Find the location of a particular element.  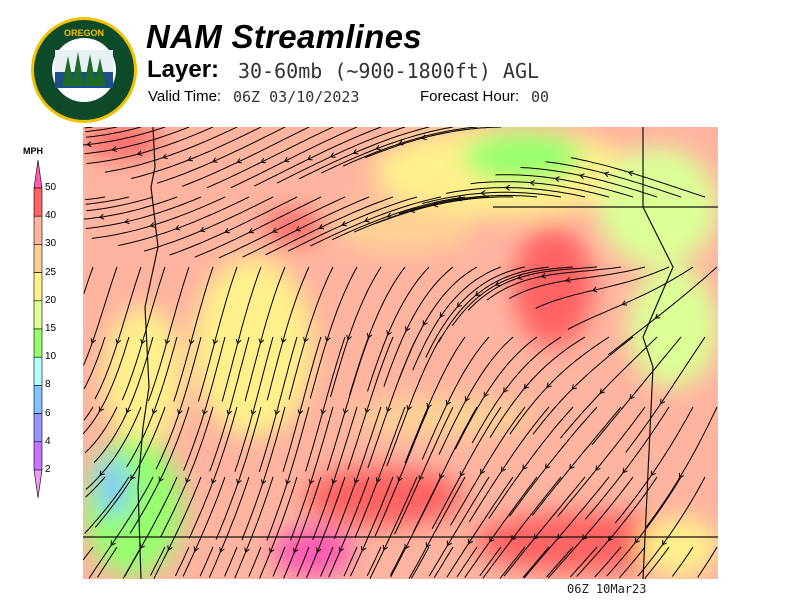

footer-timestamp: 06Z 10Mar23 is located at coordinates (607, 589).